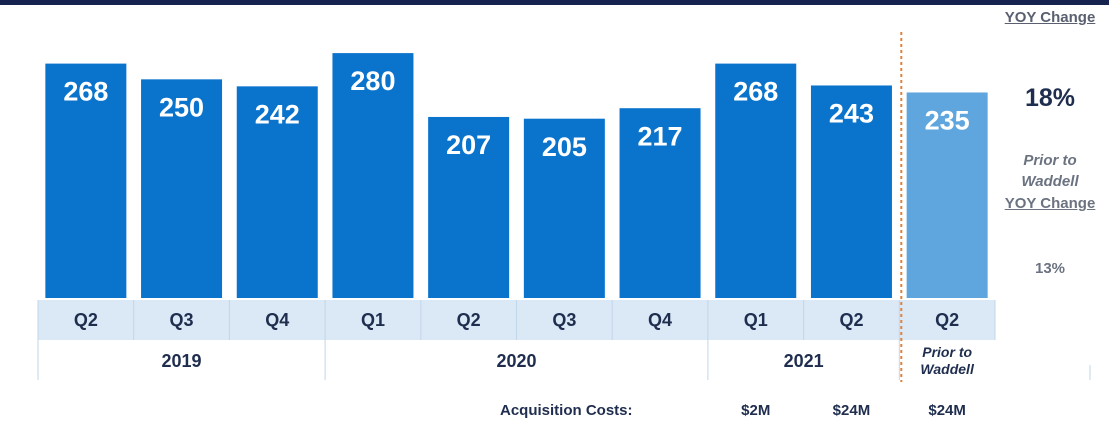 The width and height of the screenshot is (1109, 433). What do you see at coordinates (1050, 171) in the screenshot?
I see `prior-label: Prior to Waddell` at bounding box center [1050, 171].